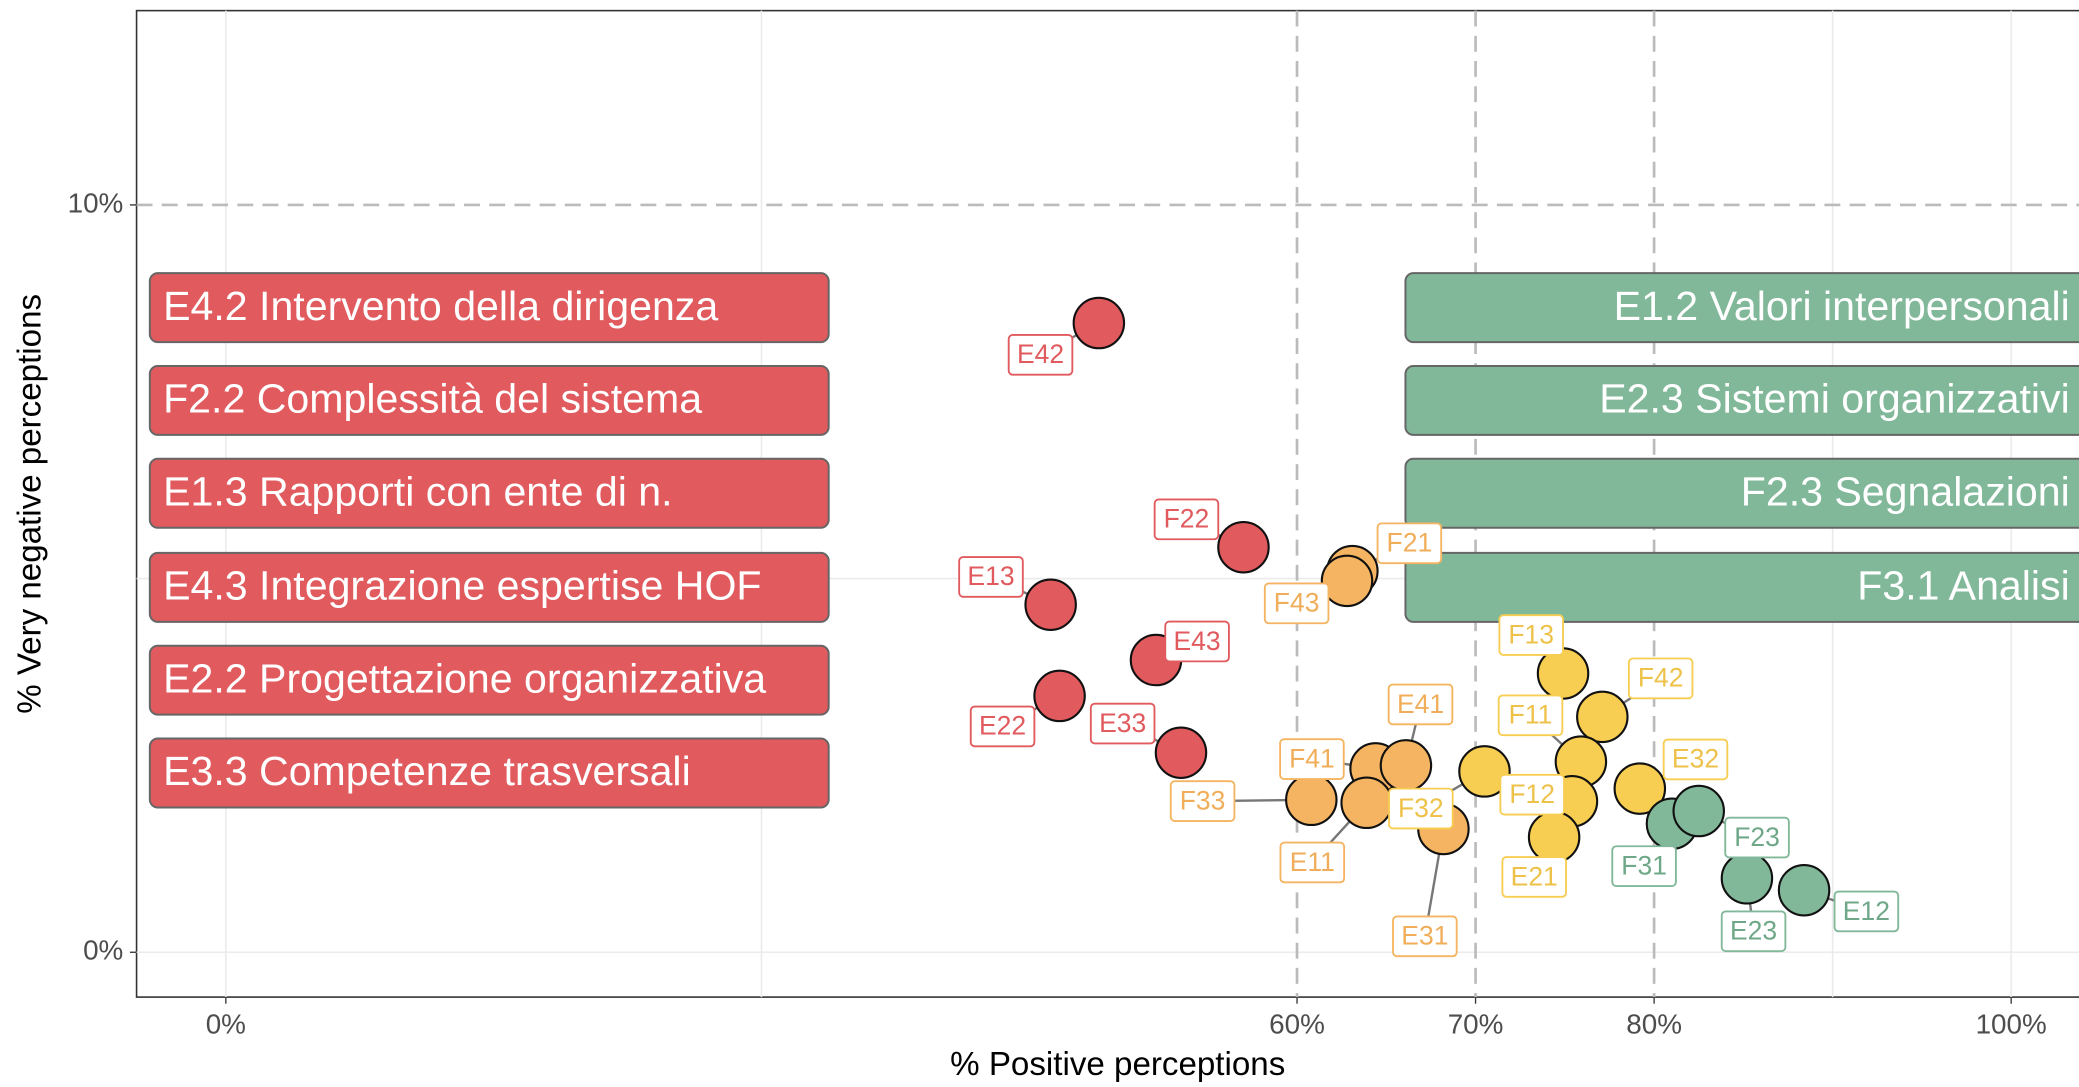 The image size is (2079, 1087). I want to click on point-label: E33, so click(1122, 723).